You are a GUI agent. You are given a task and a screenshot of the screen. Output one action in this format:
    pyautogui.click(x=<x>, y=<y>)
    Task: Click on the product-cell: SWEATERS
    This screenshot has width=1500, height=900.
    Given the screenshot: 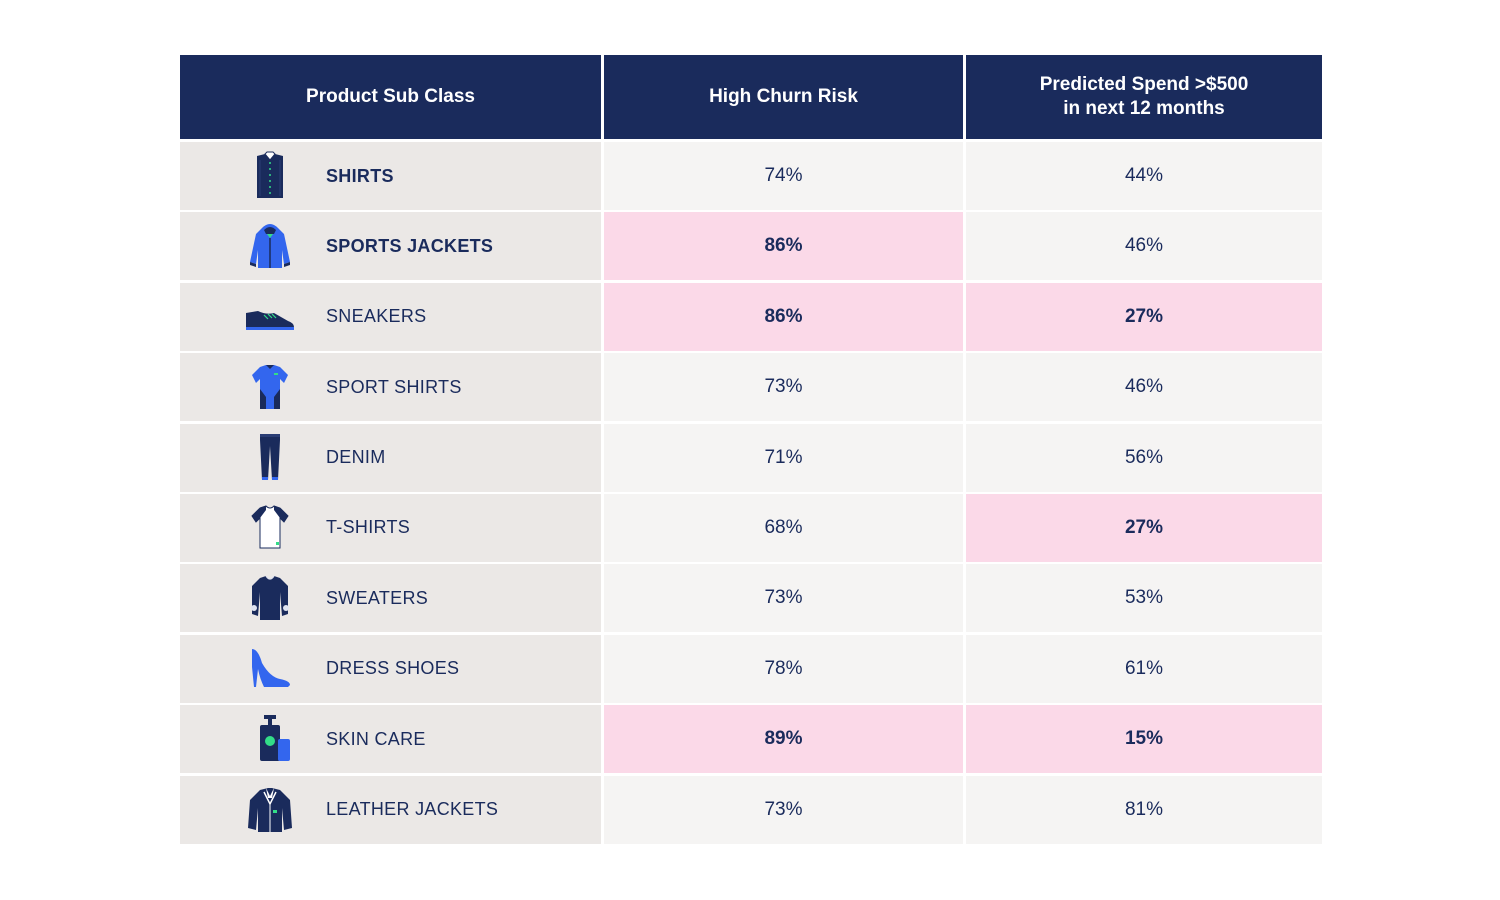 What is the action you would take?
    pyautogui.click(x=390, y=598)
    